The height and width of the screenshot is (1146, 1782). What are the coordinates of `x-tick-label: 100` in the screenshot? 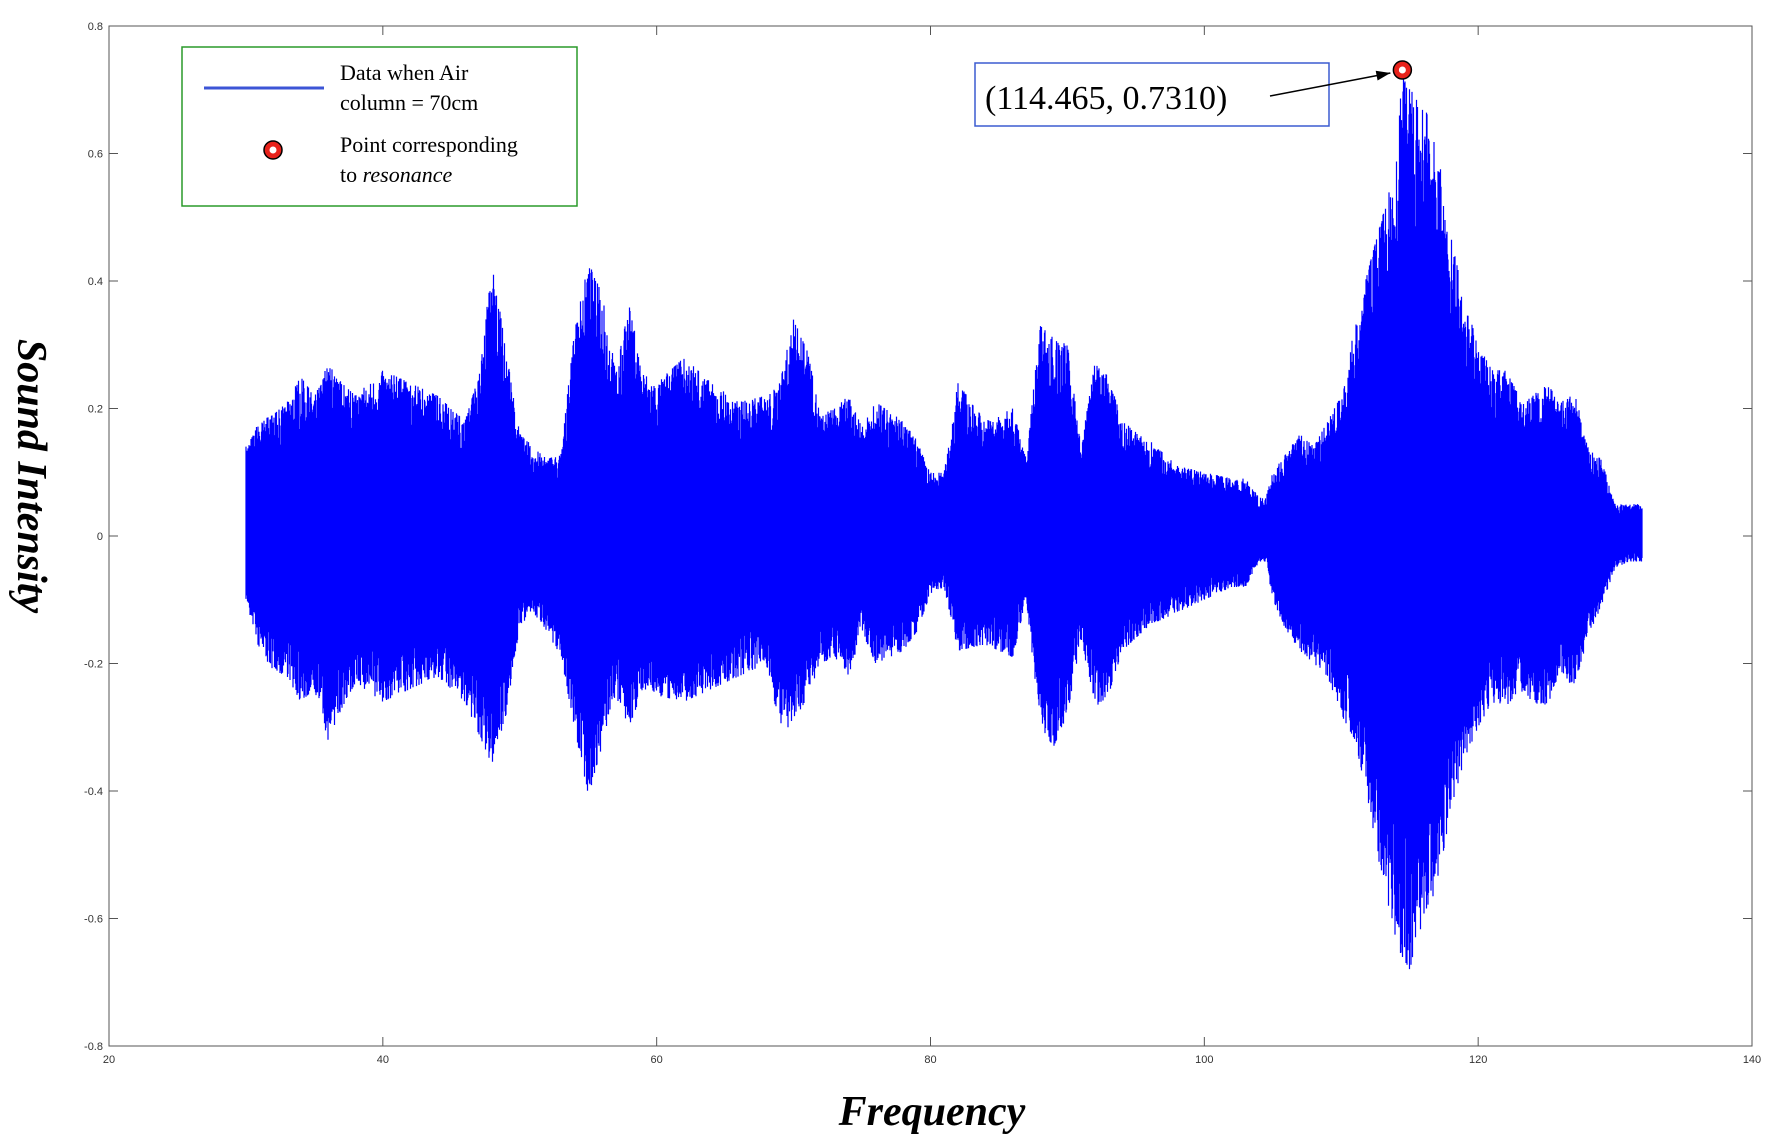 It's located at (1204, 1060).